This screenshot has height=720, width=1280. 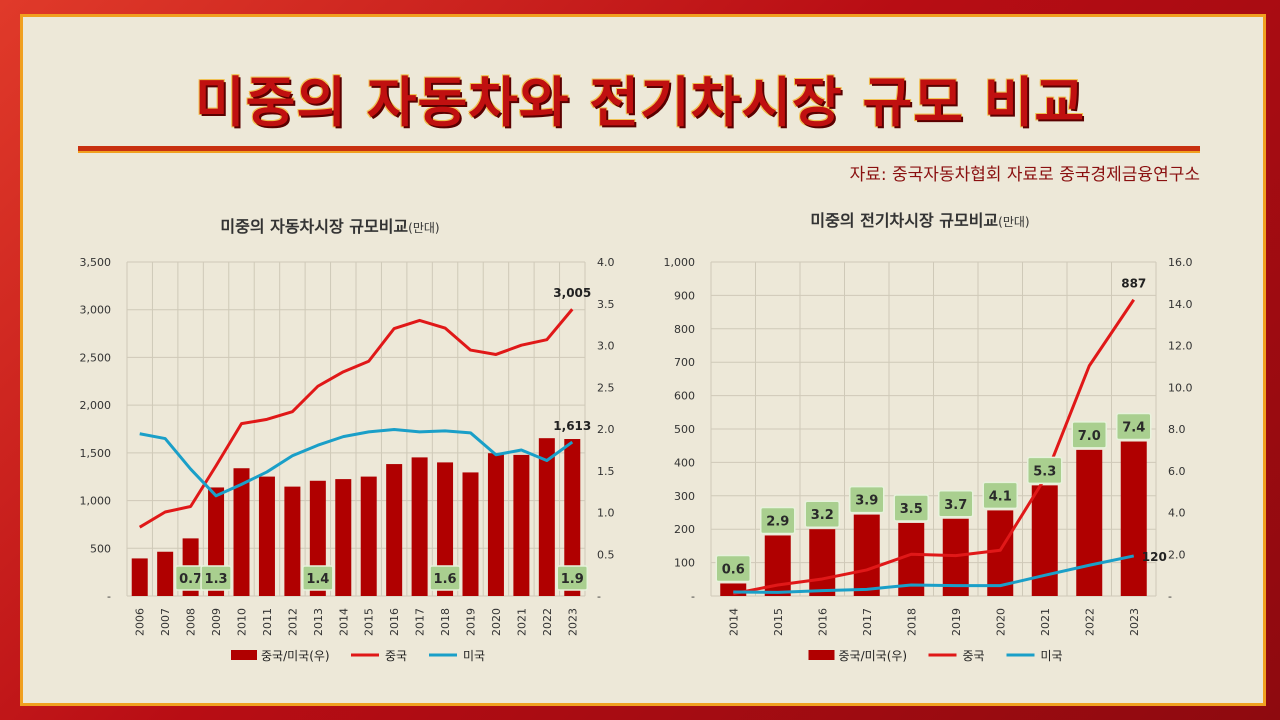 I want to click on left-axis-tick-label: 100, so click(x=684, y=563).